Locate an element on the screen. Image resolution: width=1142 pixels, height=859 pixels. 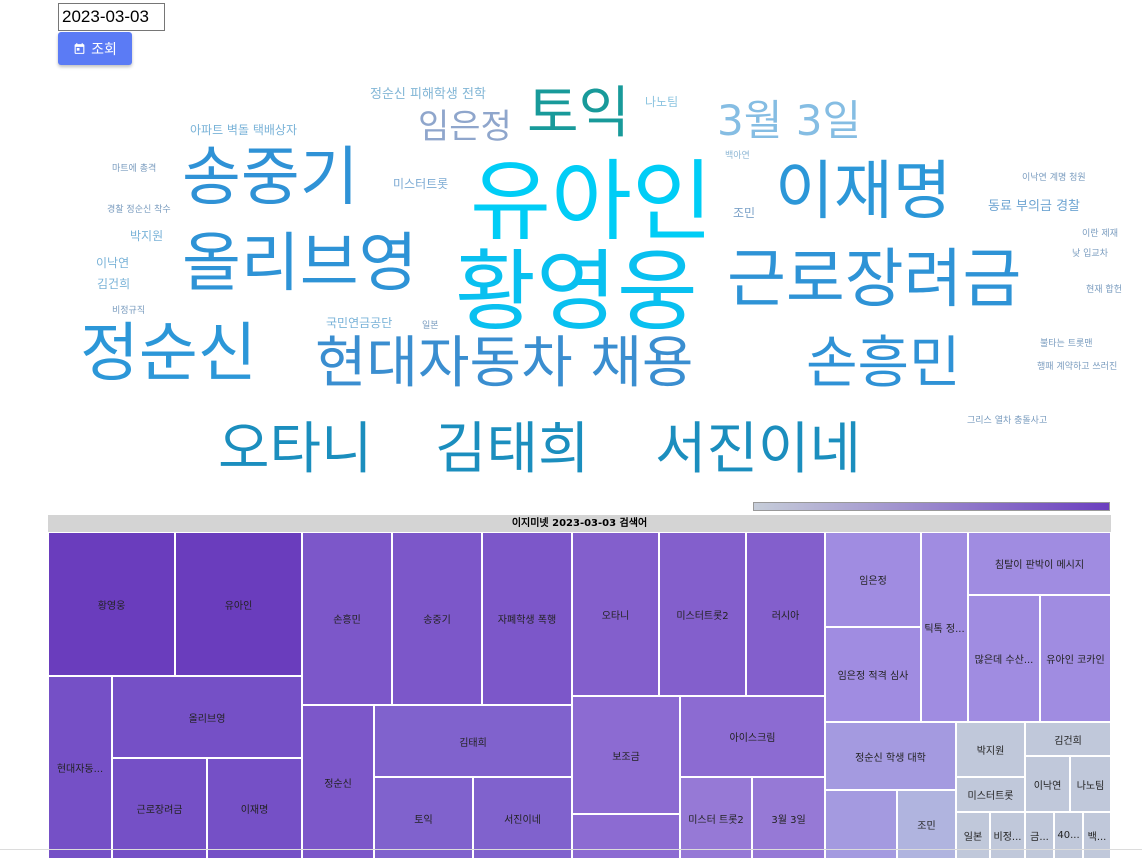
treemap-tile: 토익 is located at coordinates (423, 818).